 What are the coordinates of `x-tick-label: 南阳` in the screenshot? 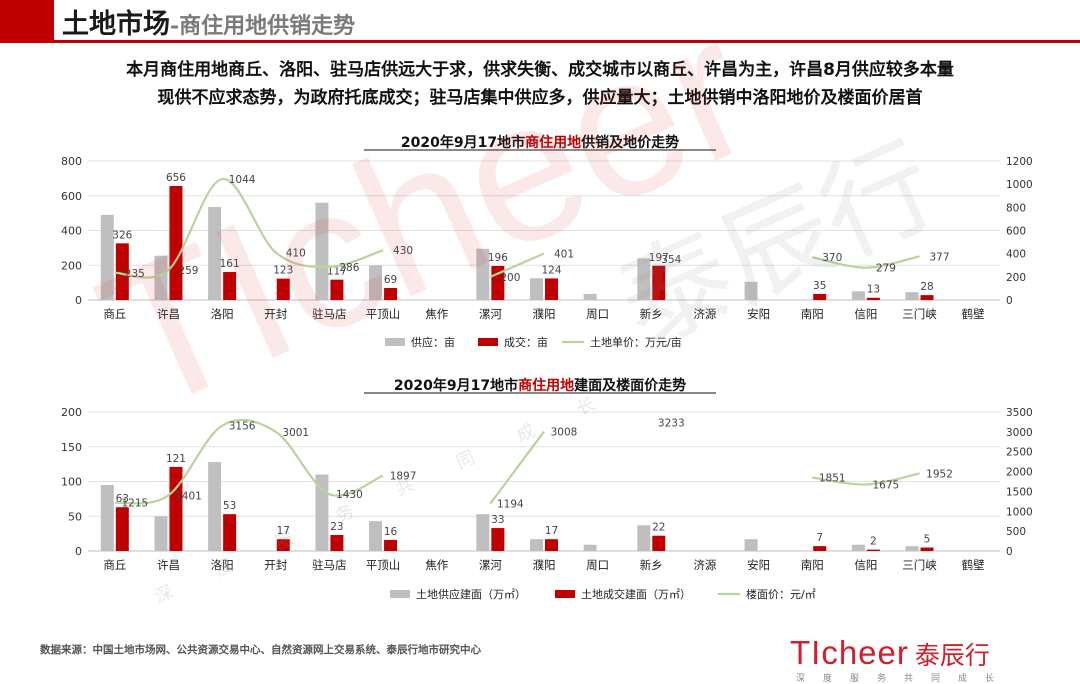 It's located at (812, 314).